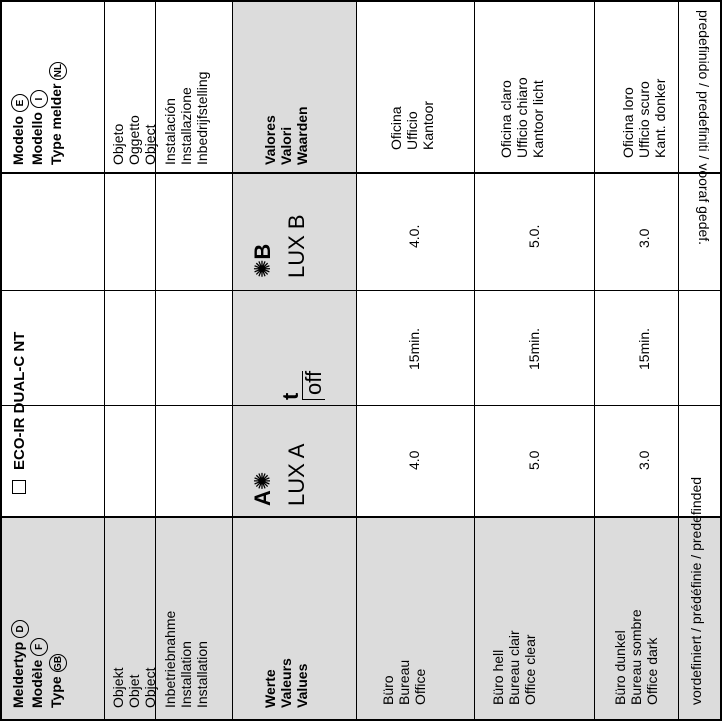  What do you see at coordinates (286, 135) in the screenshot?
I see `values-label-right: Valores Valori Waarden` at bounding box center [286, 135].